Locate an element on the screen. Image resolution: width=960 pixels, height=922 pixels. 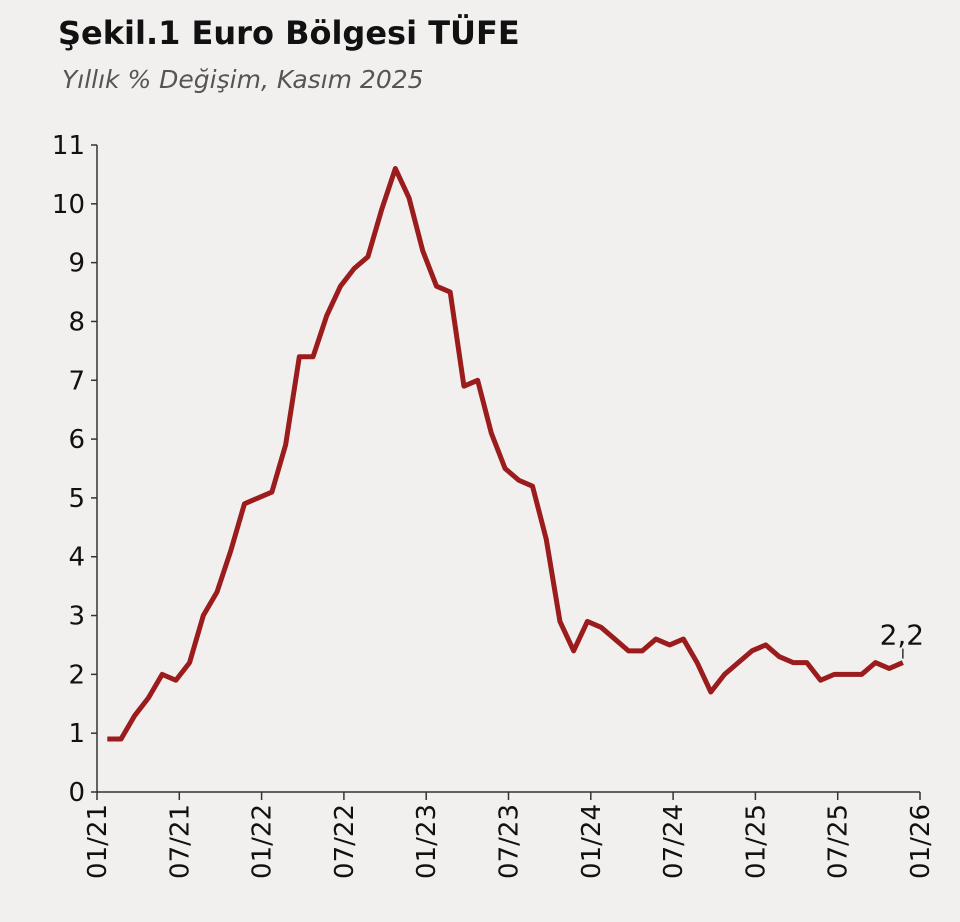
x-tick-label: 01/23 is located at coordinates (427, 841).